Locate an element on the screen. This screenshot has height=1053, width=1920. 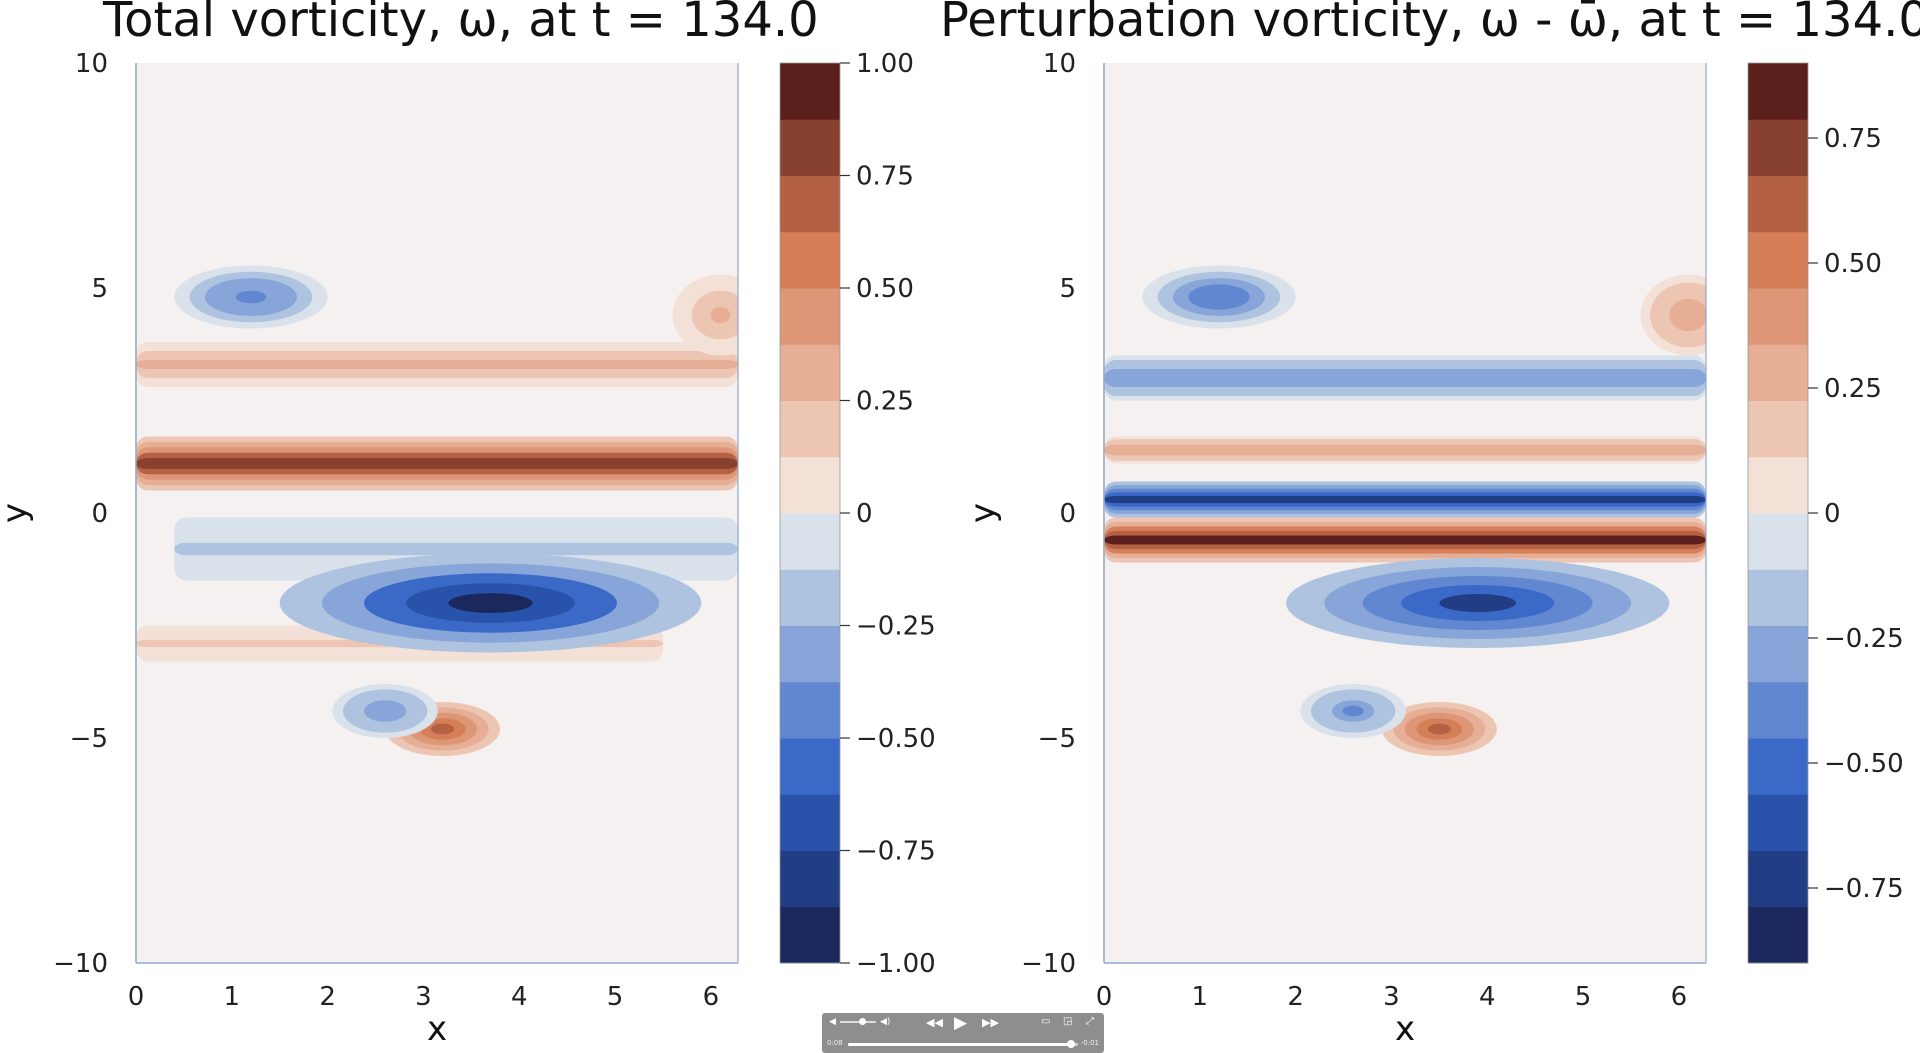
play-icon: ▶ is located at coordinates (961, 1023).